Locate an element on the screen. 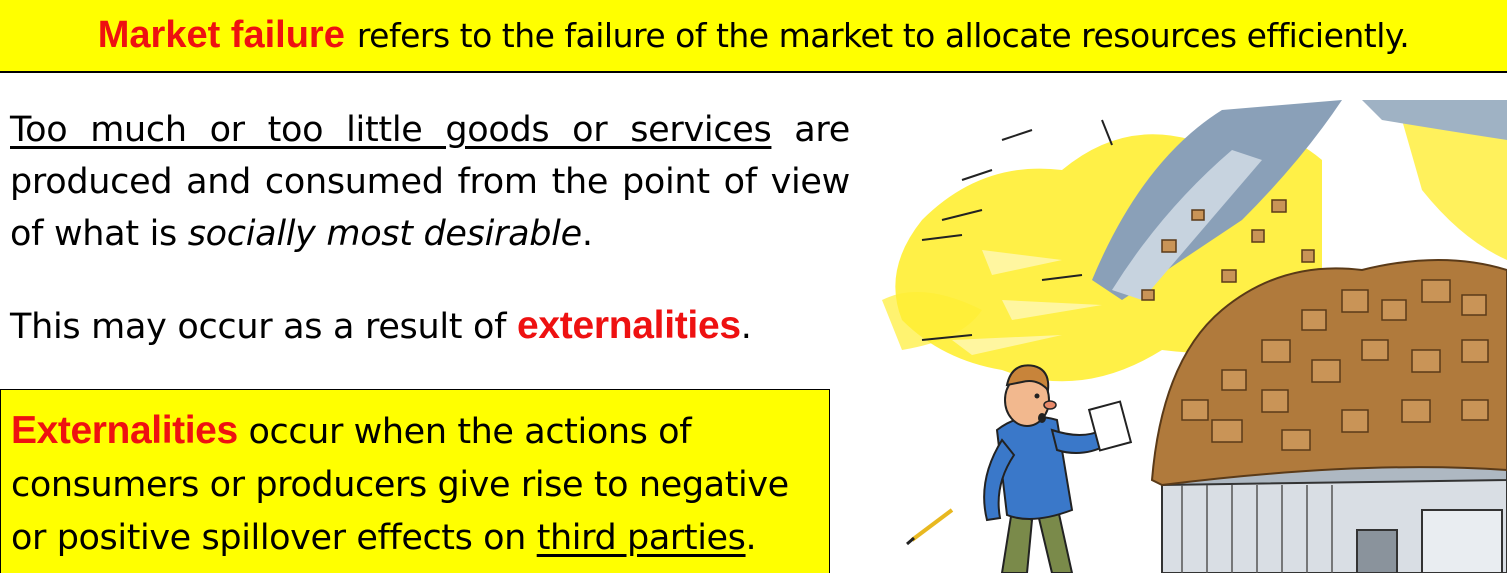  externalities-end: . is located at coordinates (751, 538).